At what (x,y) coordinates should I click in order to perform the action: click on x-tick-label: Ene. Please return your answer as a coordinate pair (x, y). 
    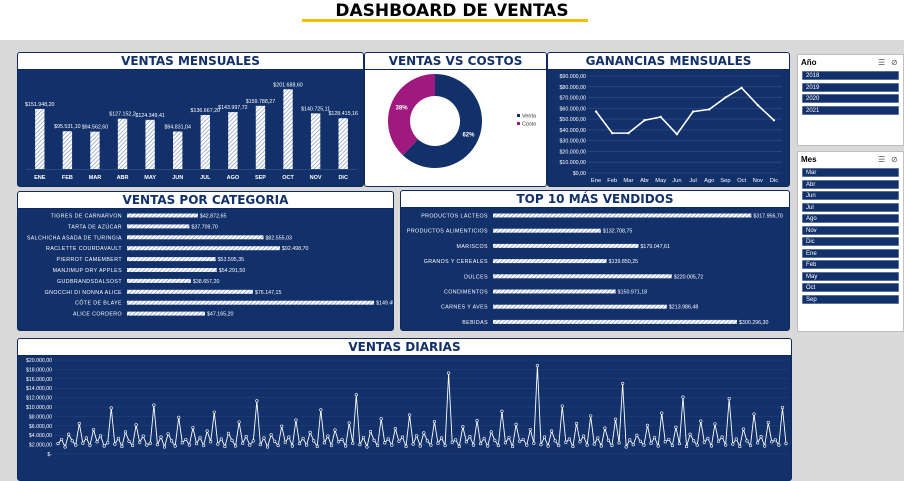
    Looking at the image, I should click on (596, 181).